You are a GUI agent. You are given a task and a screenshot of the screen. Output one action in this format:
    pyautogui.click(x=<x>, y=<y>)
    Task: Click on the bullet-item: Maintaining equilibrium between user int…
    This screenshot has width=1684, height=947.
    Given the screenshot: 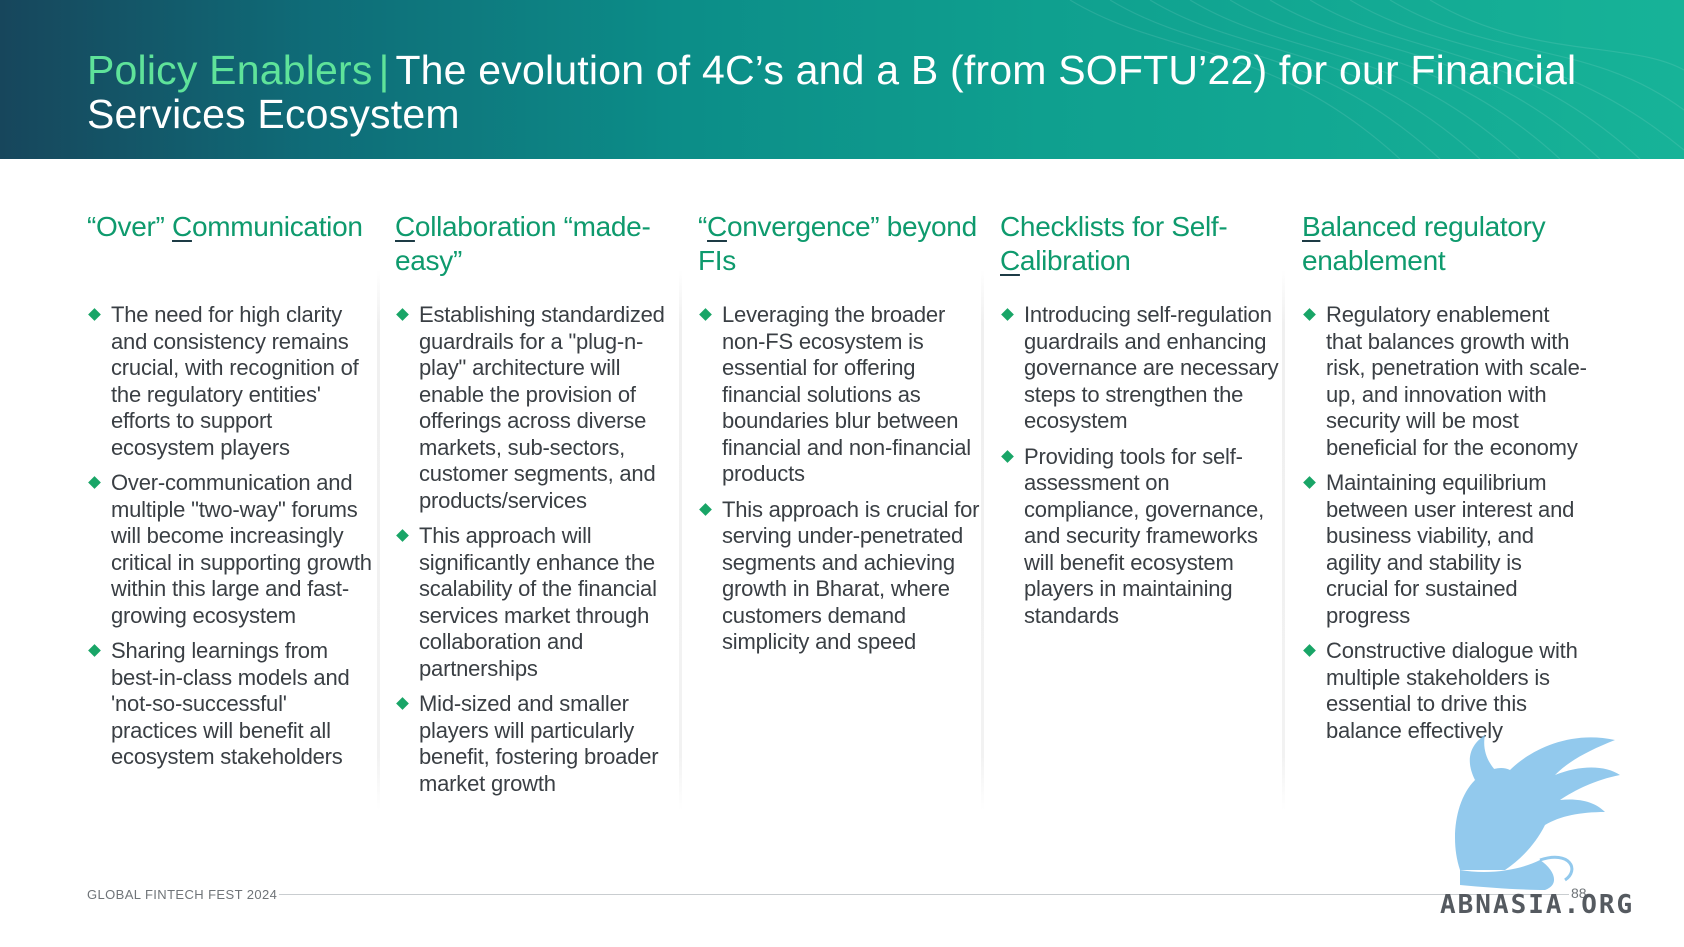 What is the action you would take?
    pyautogui.click(x=1444, y=549)
    